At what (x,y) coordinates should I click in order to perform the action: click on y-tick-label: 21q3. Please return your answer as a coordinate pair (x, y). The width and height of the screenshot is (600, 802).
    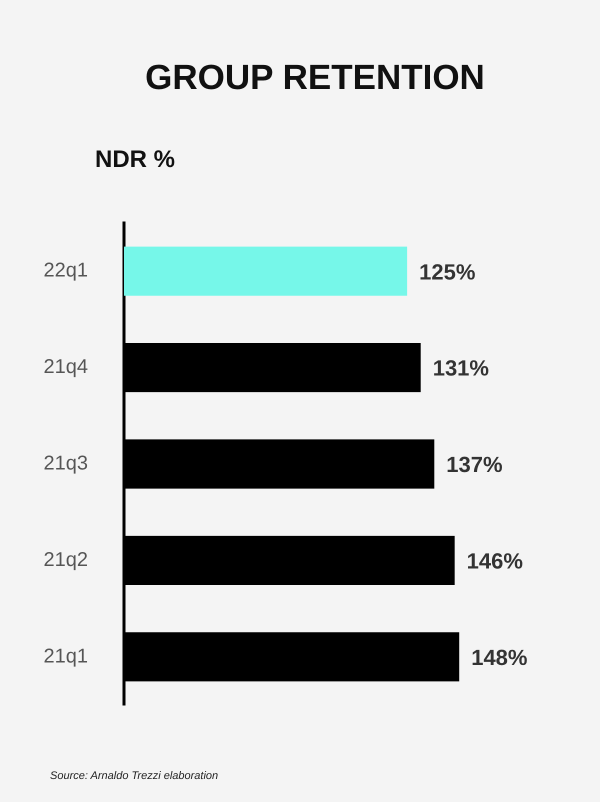
    Looking at the image, I should click on (66, 463).